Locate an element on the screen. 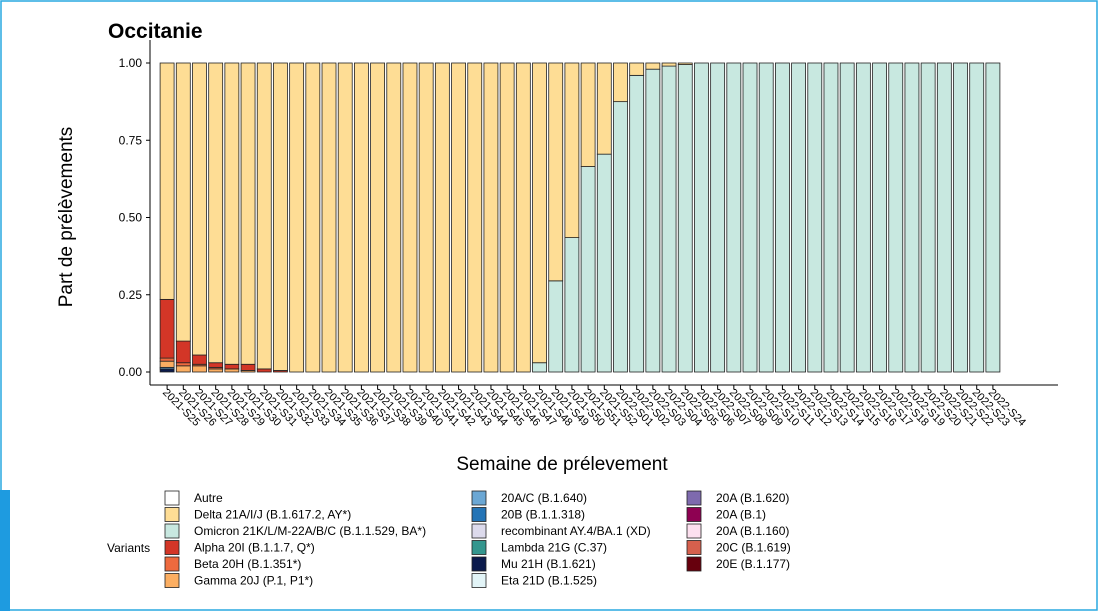 The width and height of the screenshot is (1098, 611). legend-label: Mu 21H (B.1.621) is located at coordinates (548, 564).